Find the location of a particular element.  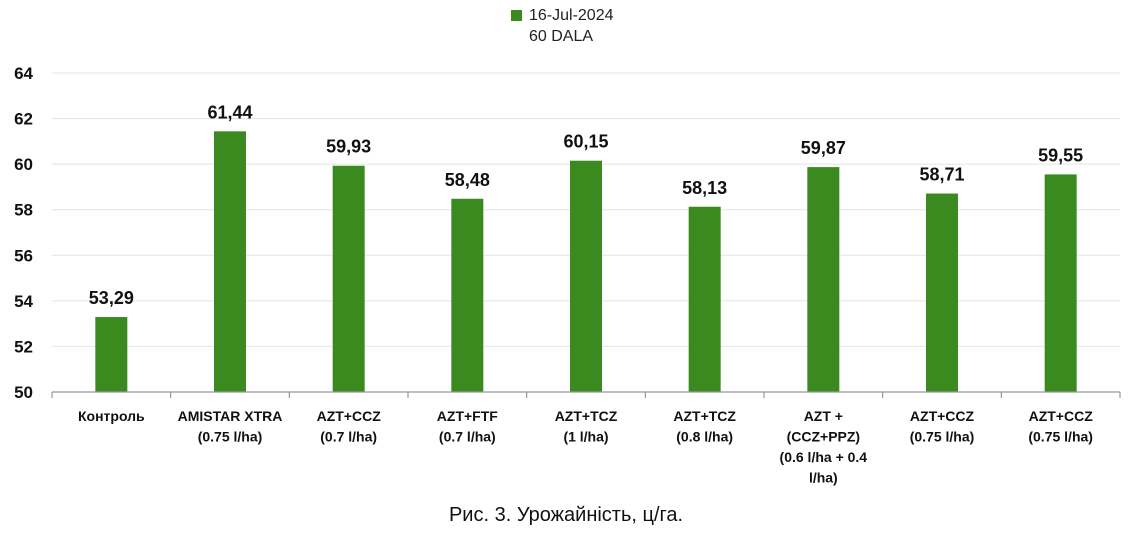

category-label-line: (0.6 l/ha + 0.4 is located at coordinates (824, 457).